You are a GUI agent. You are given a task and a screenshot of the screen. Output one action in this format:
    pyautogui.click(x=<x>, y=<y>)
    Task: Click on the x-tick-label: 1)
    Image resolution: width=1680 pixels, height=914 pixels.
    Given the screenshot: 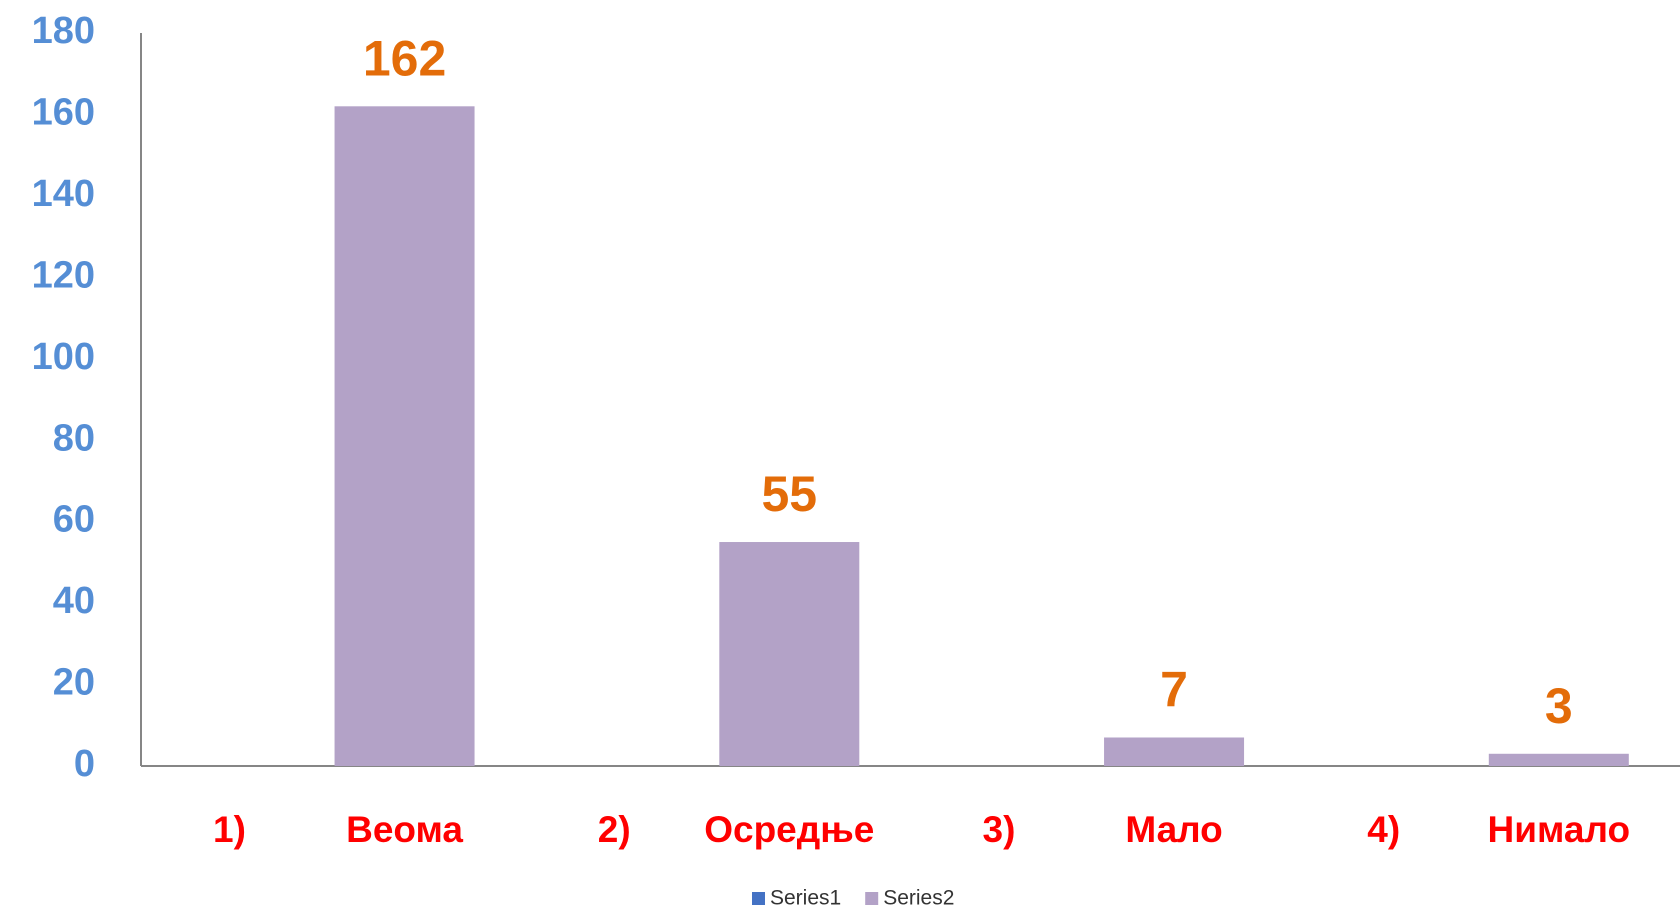 What is the action you would take?
    pyautogui.click(x=229, y=829)
    